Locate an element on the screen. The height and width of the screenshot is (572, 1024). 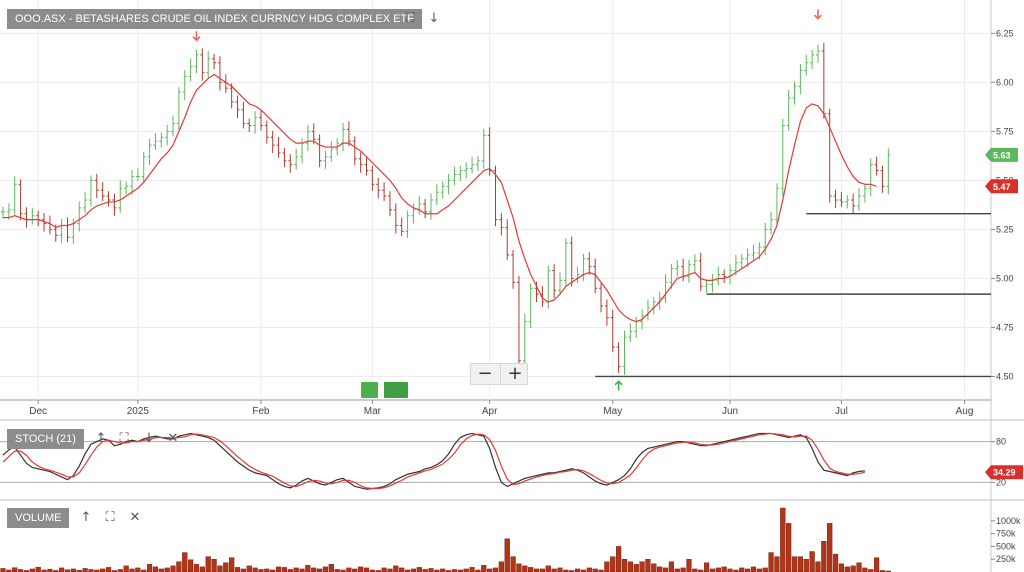
period-selector-button is located at coordinates (369, 390).